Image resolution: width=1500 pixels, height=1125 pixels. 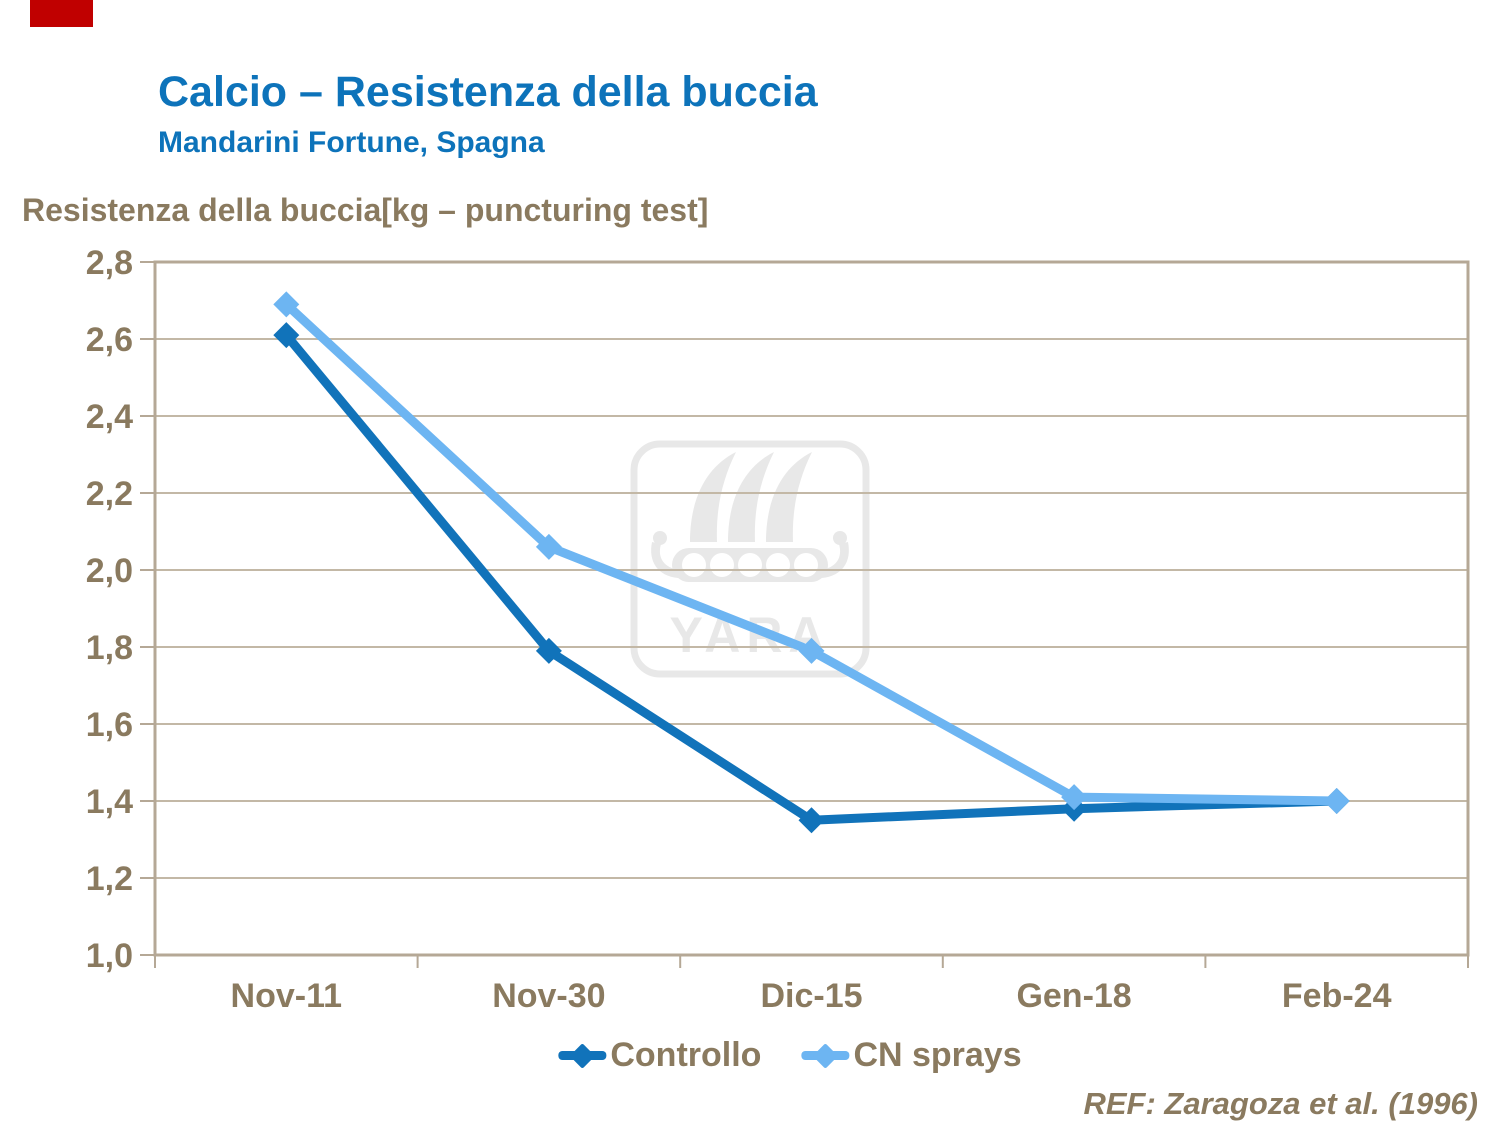 I want to click on page-title: Calcio – Resistenza della buccia, so click(x=488, y=92).